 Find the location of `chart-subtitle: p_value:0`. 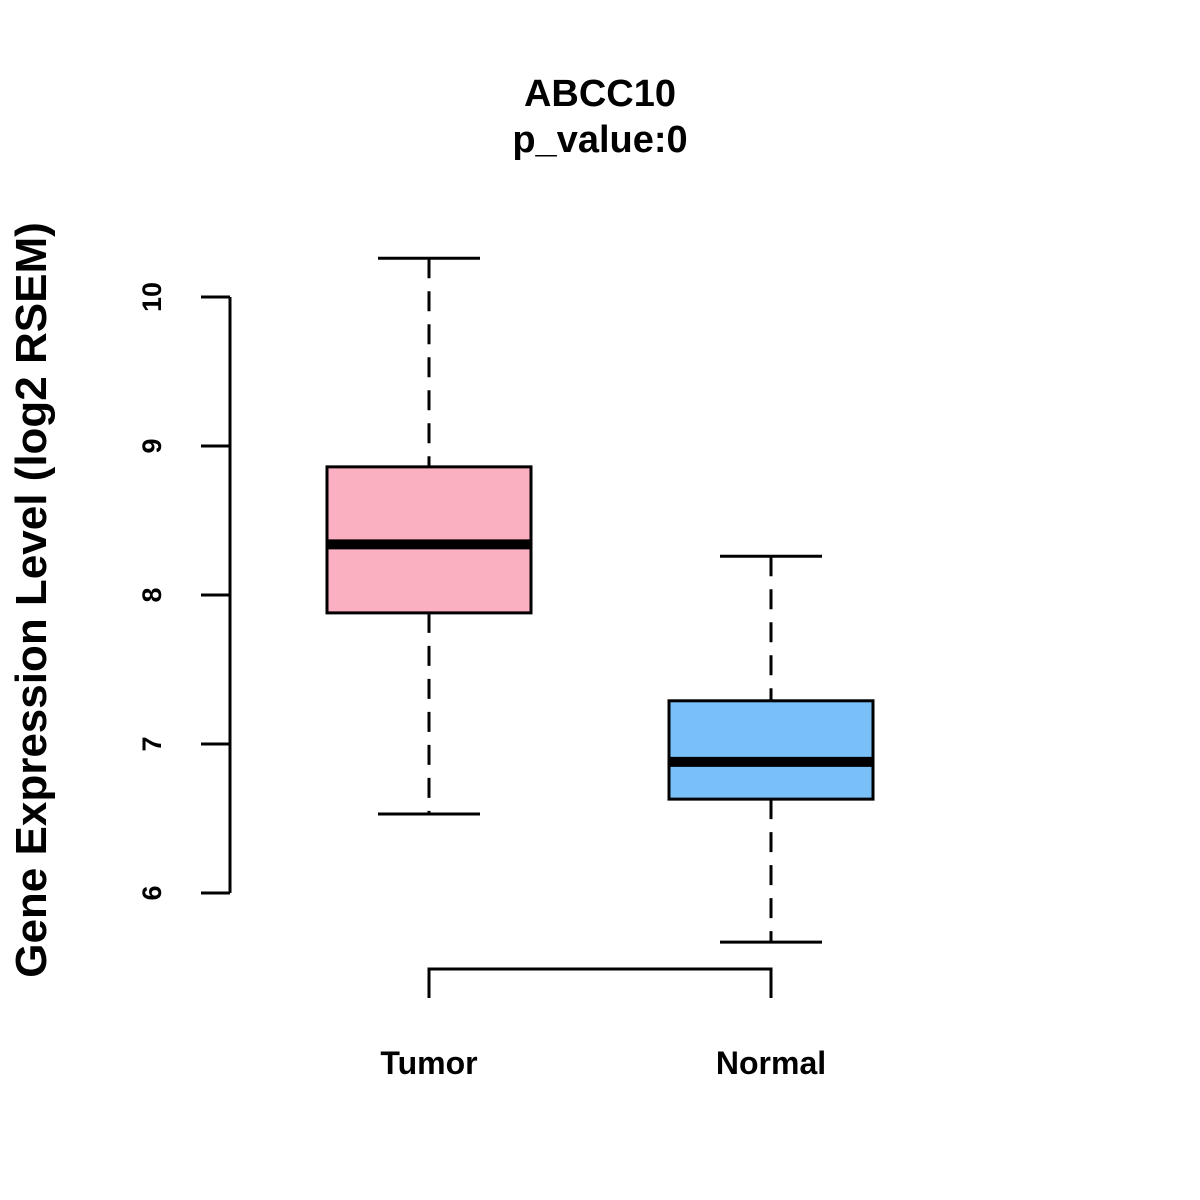

chart-subtitle: p_value:0 is located at coordinates (599, 140).